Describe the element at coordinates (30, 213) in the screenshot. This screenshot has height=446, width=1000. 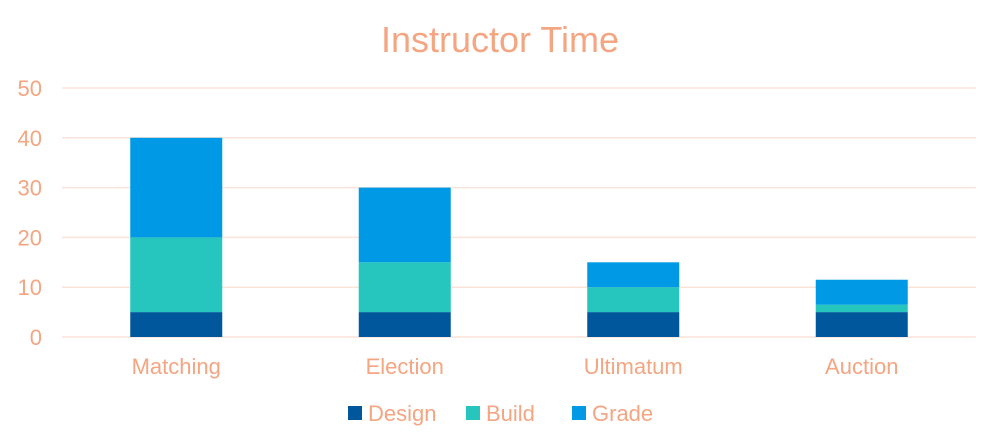
I see `y-axis-ticks: 0 10 20 30 40 50` at that location.